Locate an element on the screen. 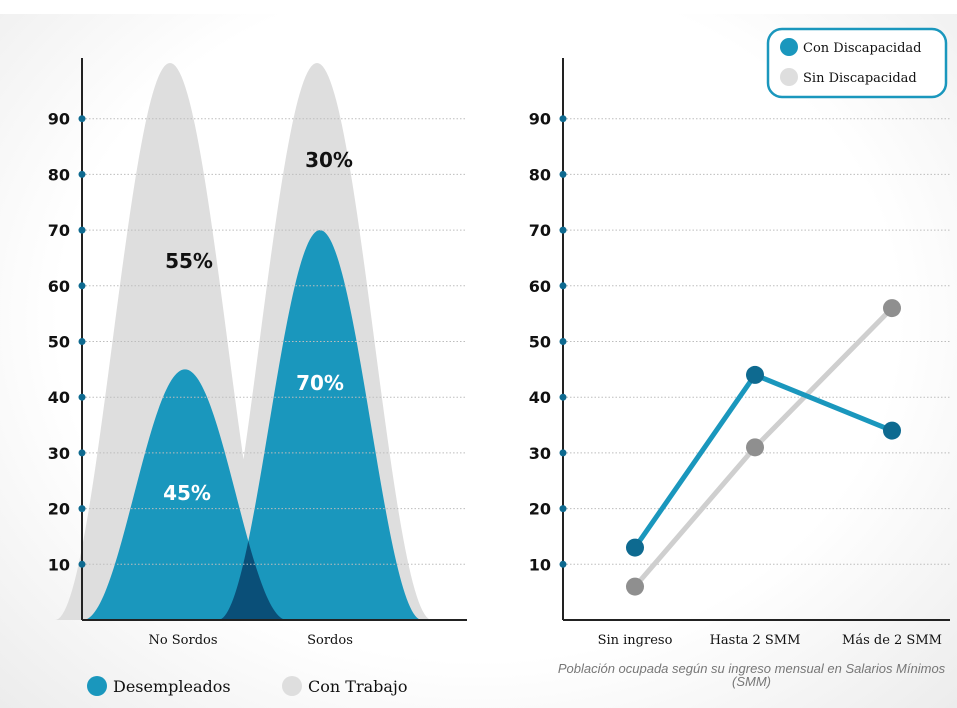  legend-desempleados-swatch is located at coordinates (97, 686).